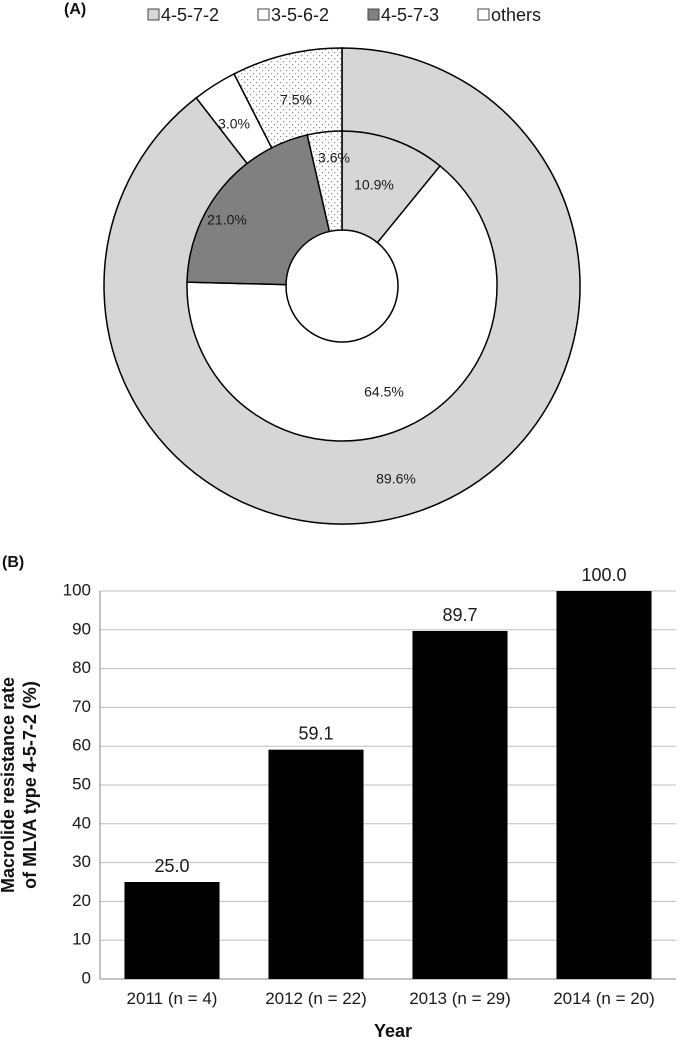  Describe the element at coordinates (604, 998) in the screenshot. I see `x-category-label: 2014 (n = 20)` at that location.